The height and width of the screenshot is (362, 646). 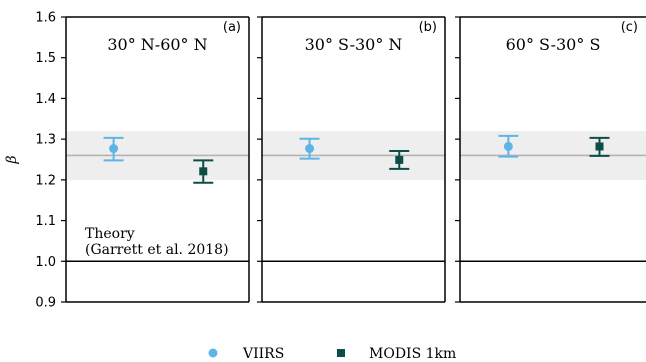 I want to click on panel-letter-2: (c), so click(x=629, y=27).